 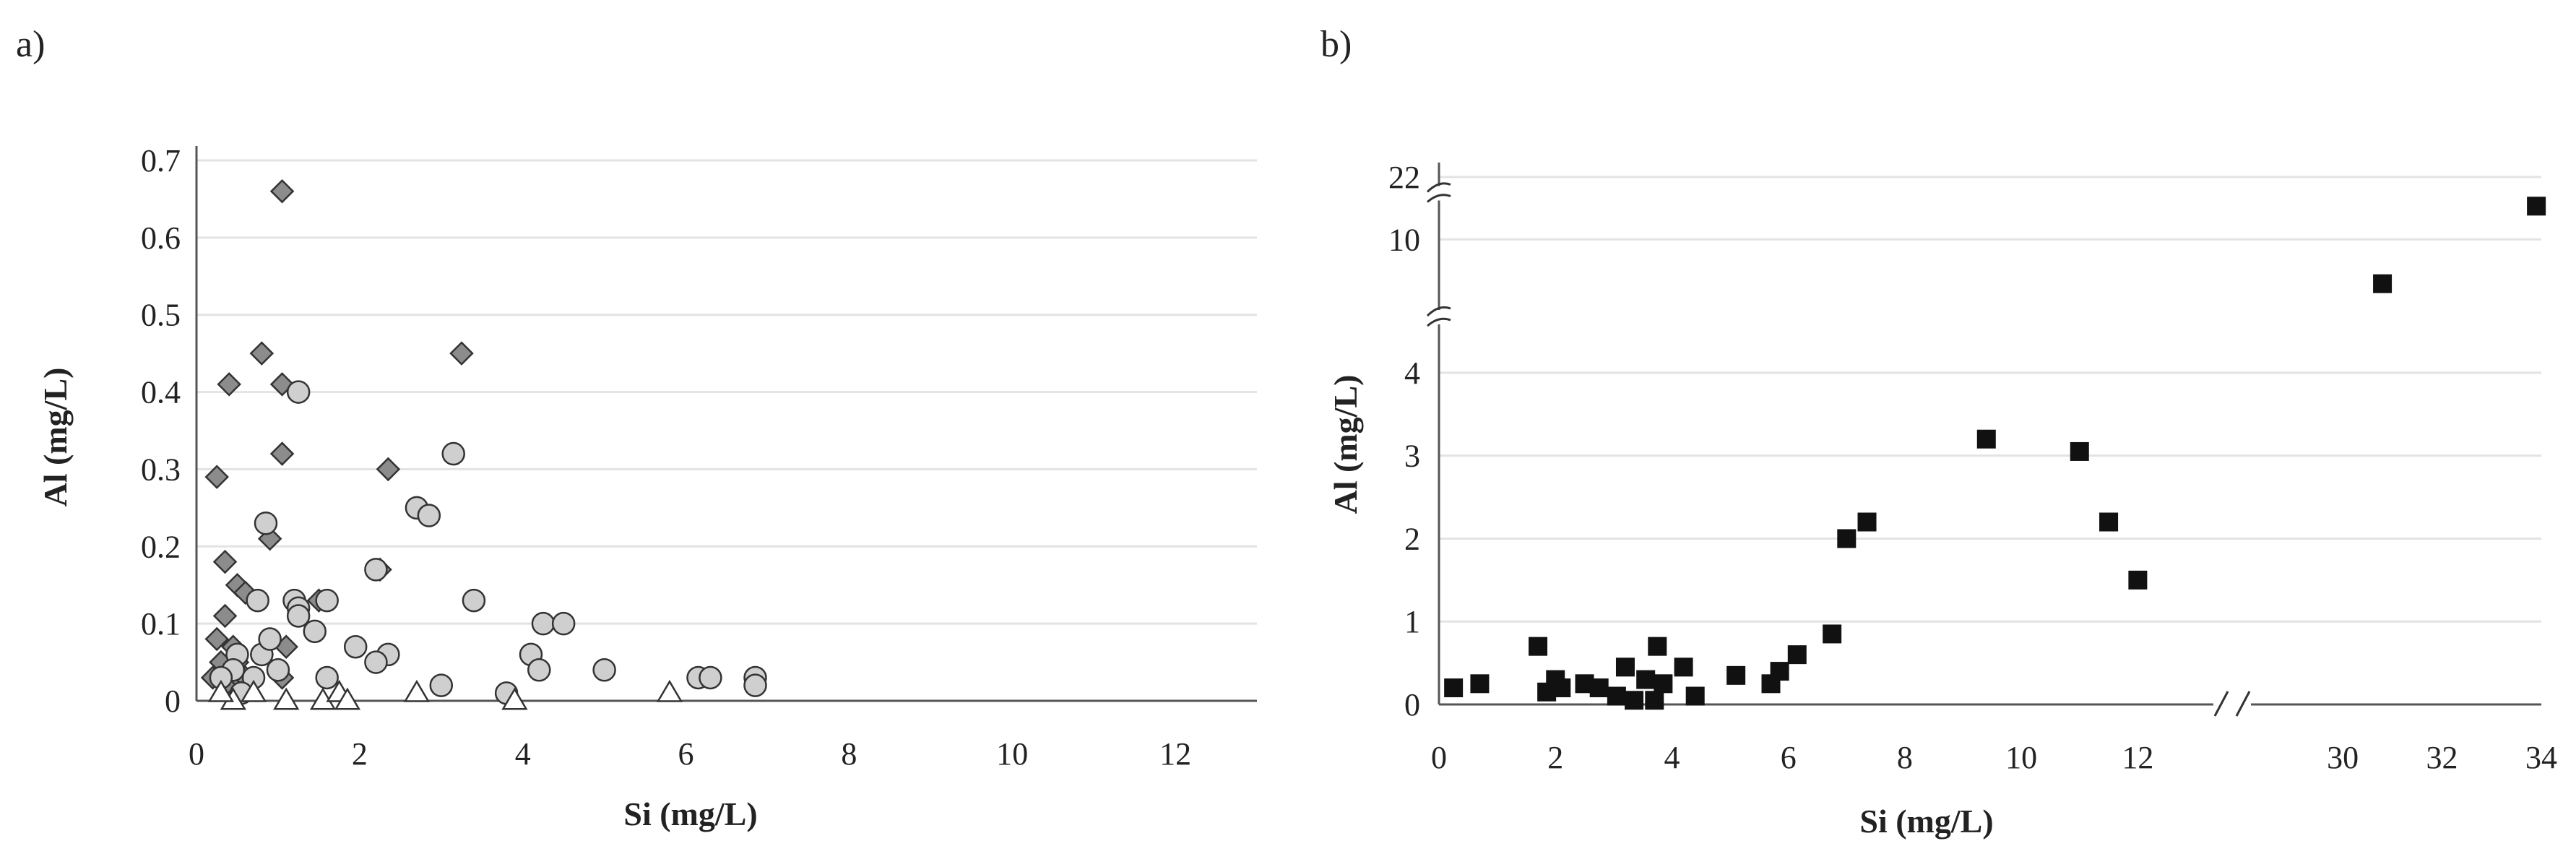 What do you see at coordinates (161, 315) in the screenshot?
I see `panel-a-y-tick-label: 0.5` at bounding box center [161, 315].